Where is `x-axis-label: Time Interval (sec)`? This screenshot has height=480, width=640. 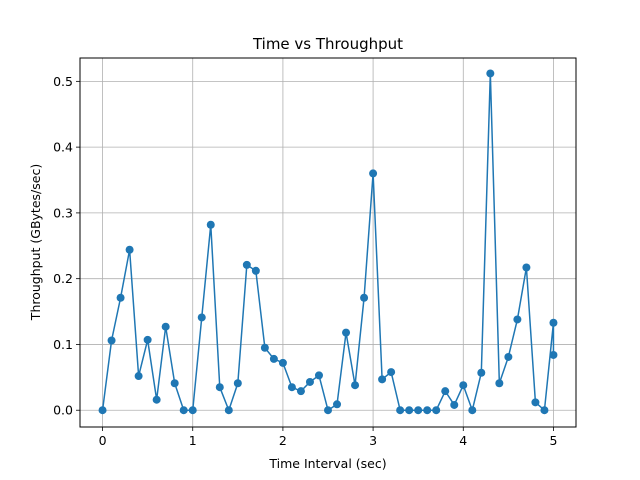
x-axis-label: Time Interval (sec) is located at coordinates (327, 463).